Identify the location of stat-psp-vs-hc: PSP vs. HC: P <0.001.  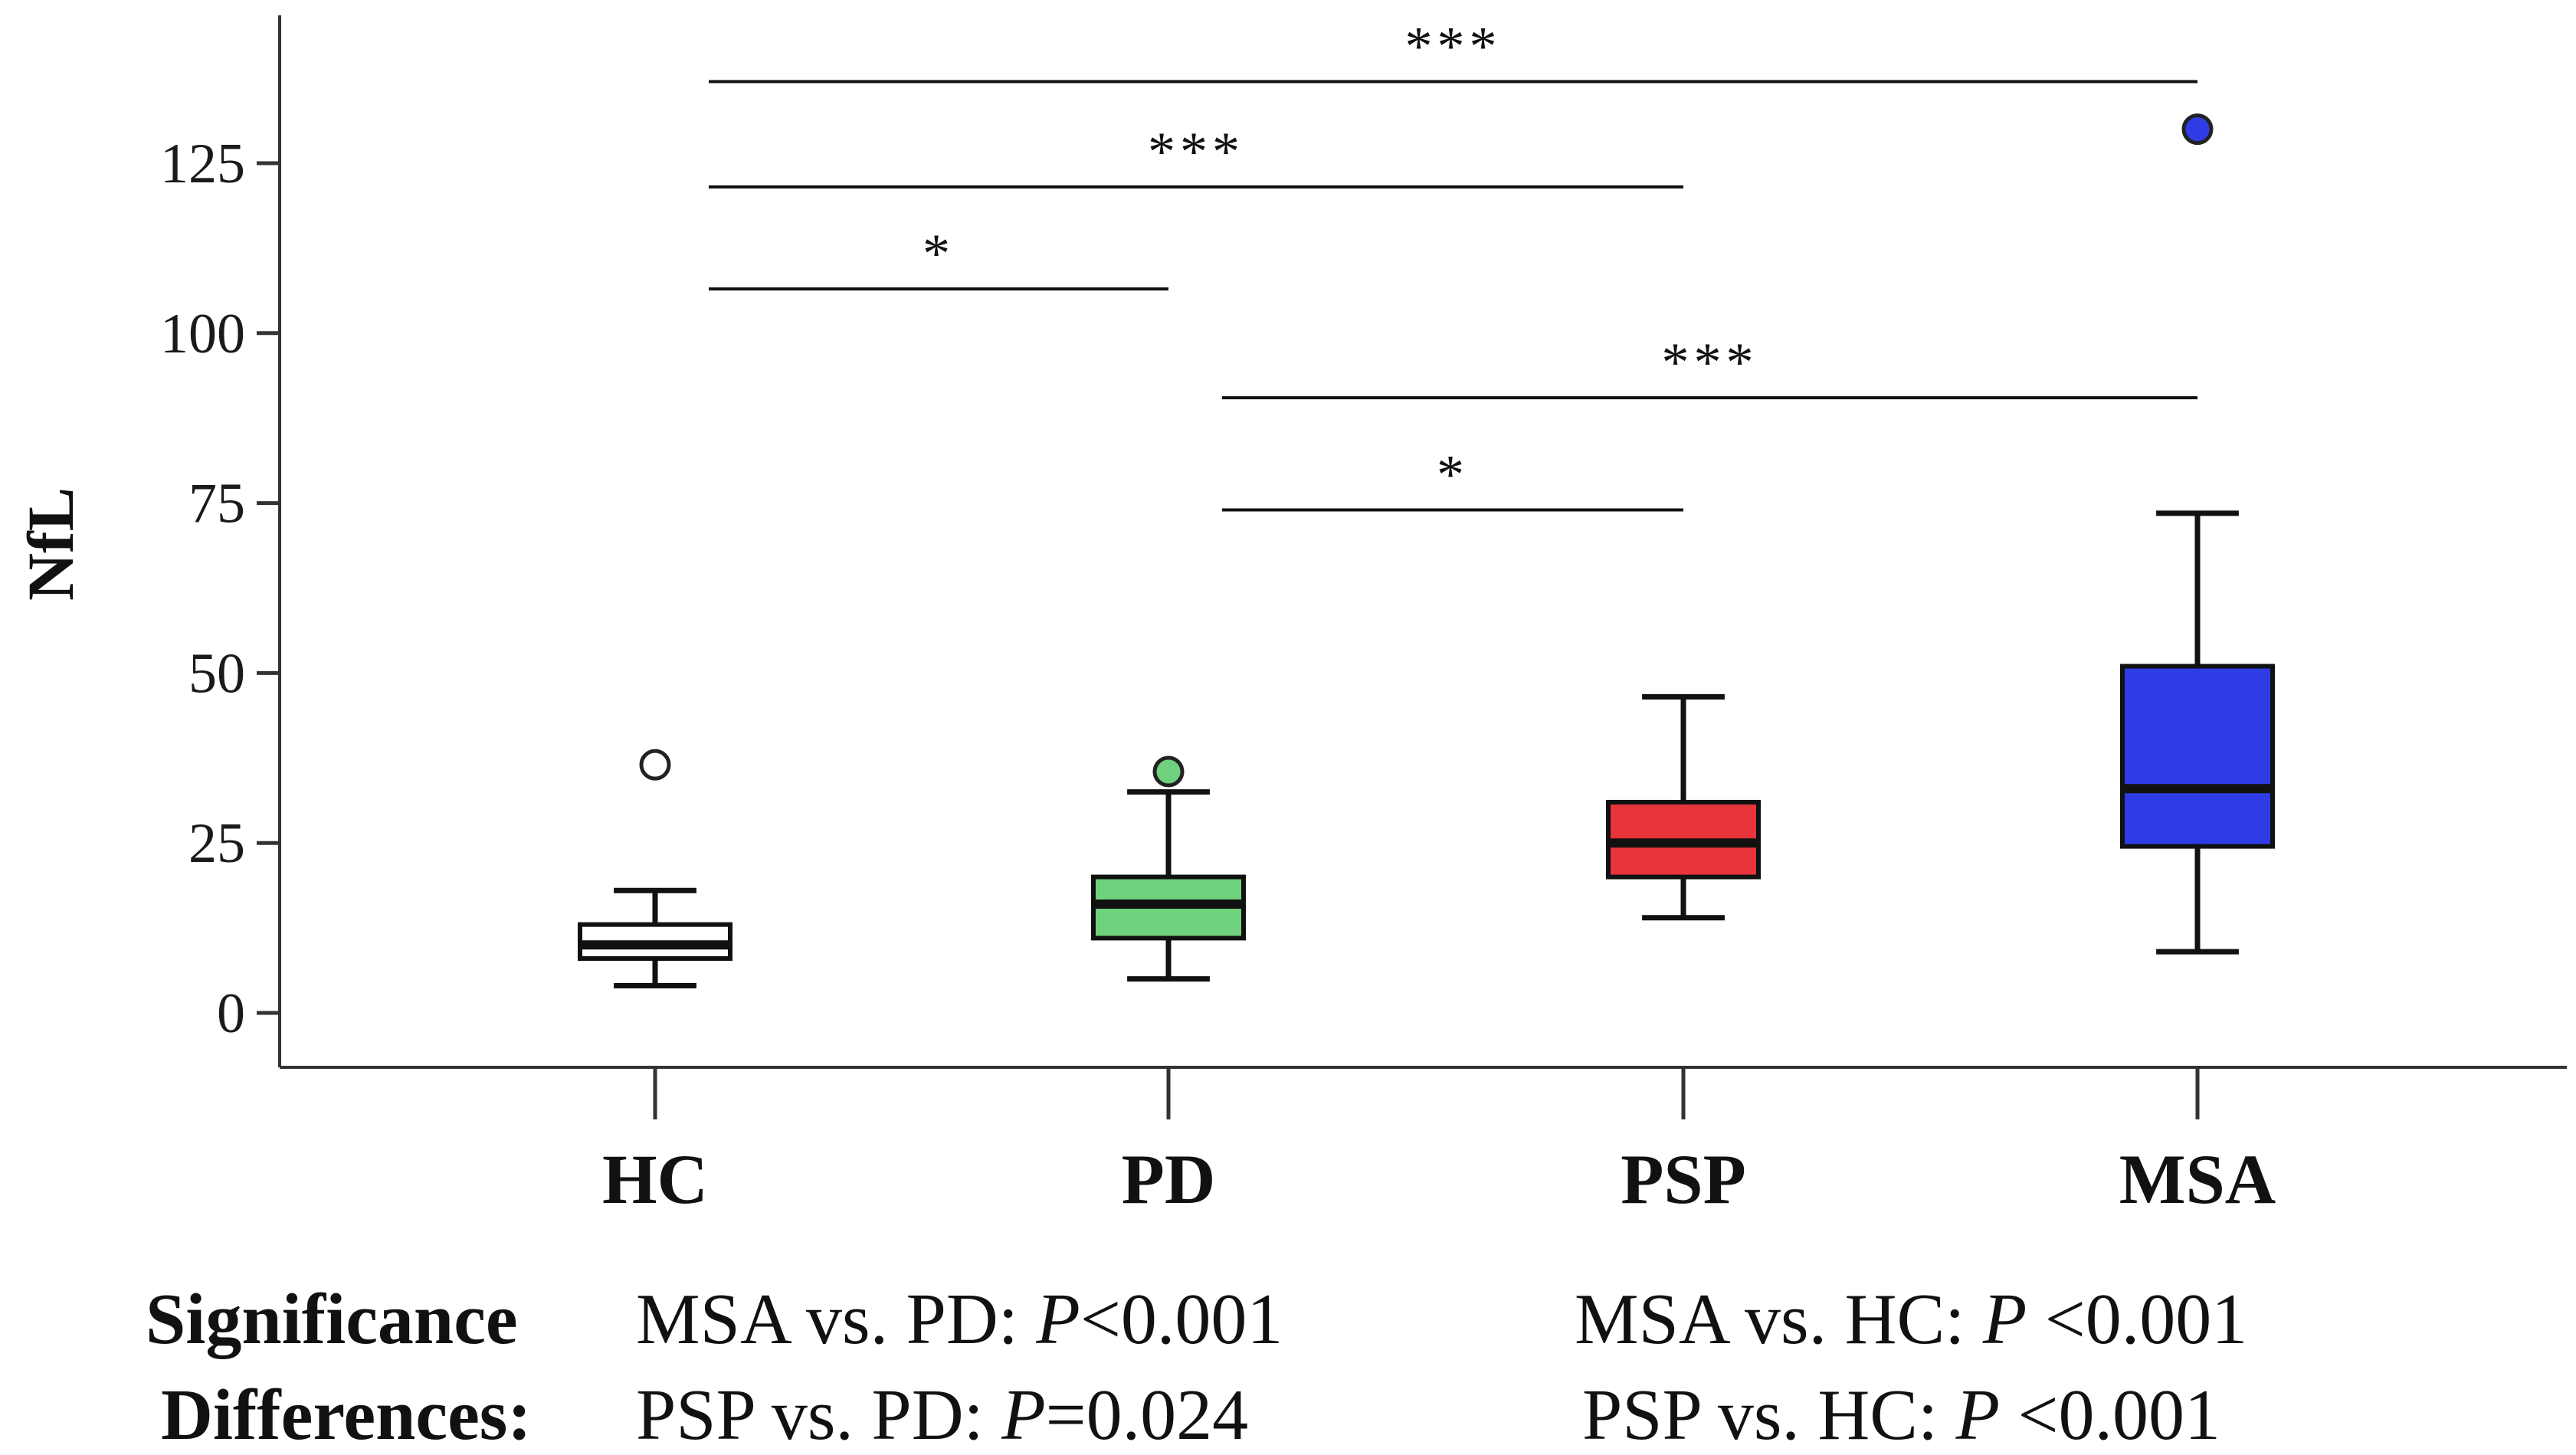
(1901, 1415).